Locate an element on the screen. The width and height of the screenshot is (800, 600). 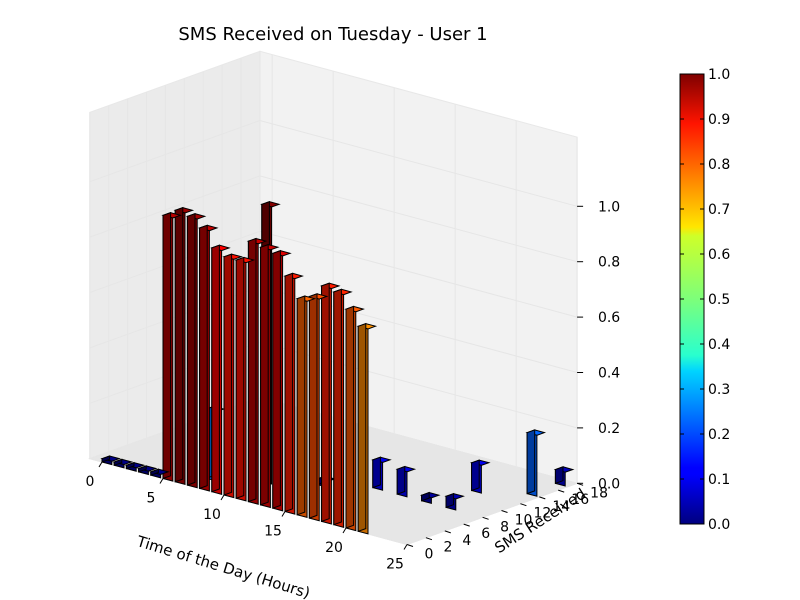
z-tick-label: 0.4 is located at coordinates (609, 374).